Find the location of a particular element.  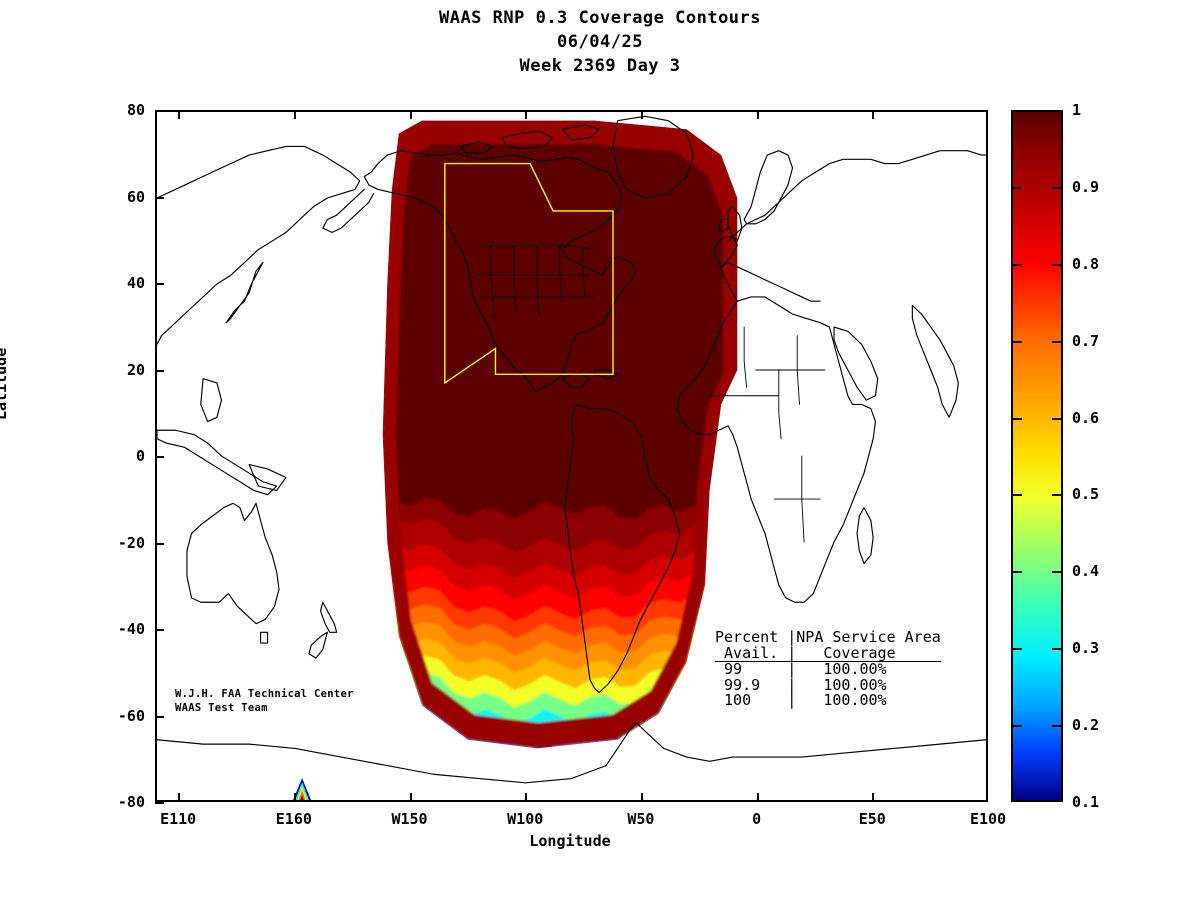

npa-table-row: 99.9 | 100.00% is located at coordinates (801, 684).